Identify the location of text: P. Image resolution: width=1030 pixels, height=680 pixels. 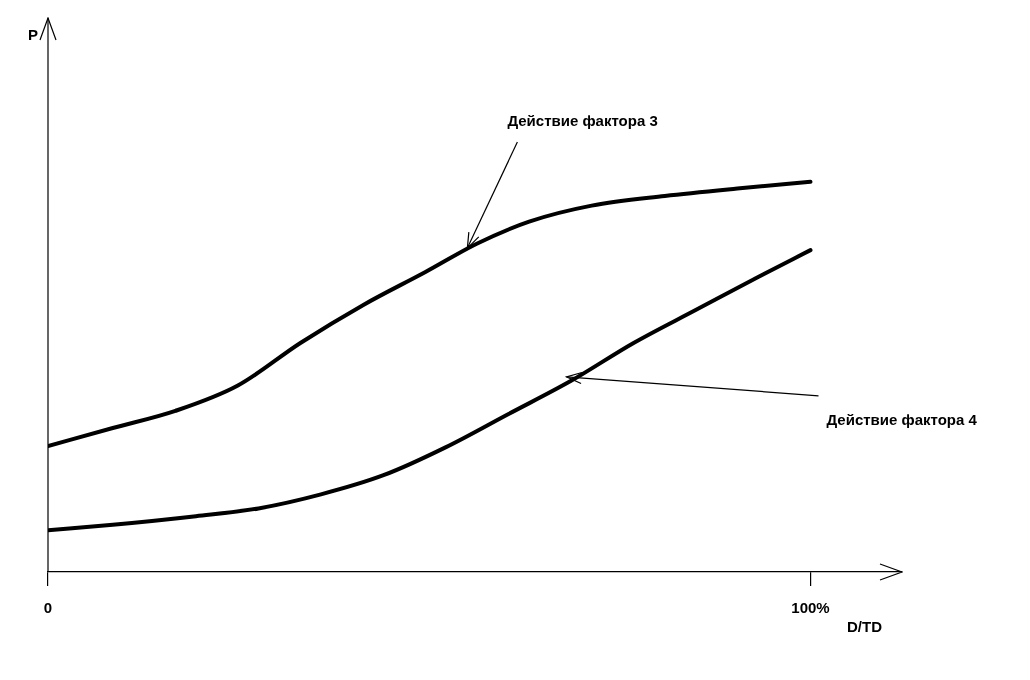
(32, 34).